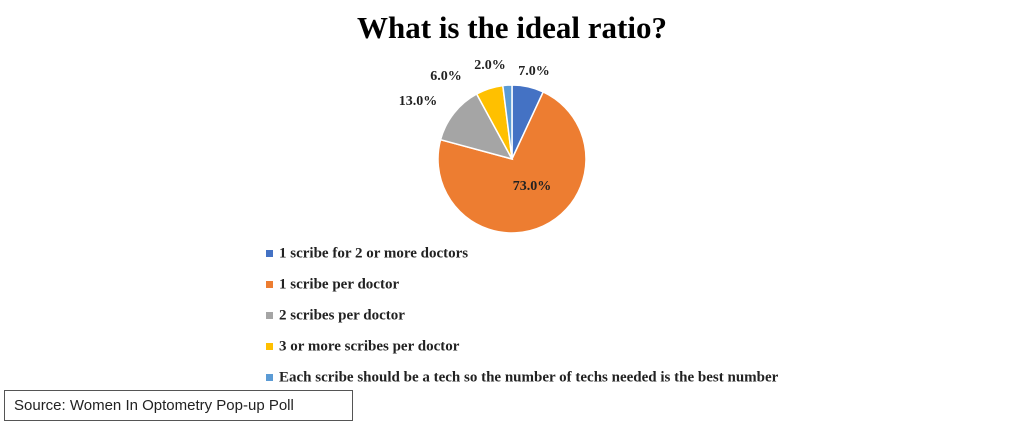 Image resolution: width=1024 pixels, height=426 pixels. What do you see at coordinates (490, 65) in the screenshot?
I see `value-label: 2.0%` at bounding box center [490, 65].